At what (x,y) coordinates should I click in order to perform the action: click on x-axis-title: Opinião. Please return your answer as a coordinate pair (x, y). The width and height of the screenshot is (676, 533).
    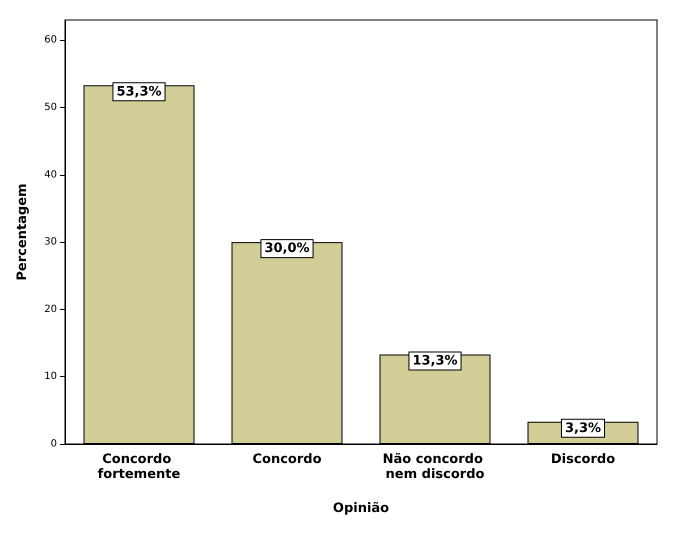
    Looking at the image, I should click on (361, 508).